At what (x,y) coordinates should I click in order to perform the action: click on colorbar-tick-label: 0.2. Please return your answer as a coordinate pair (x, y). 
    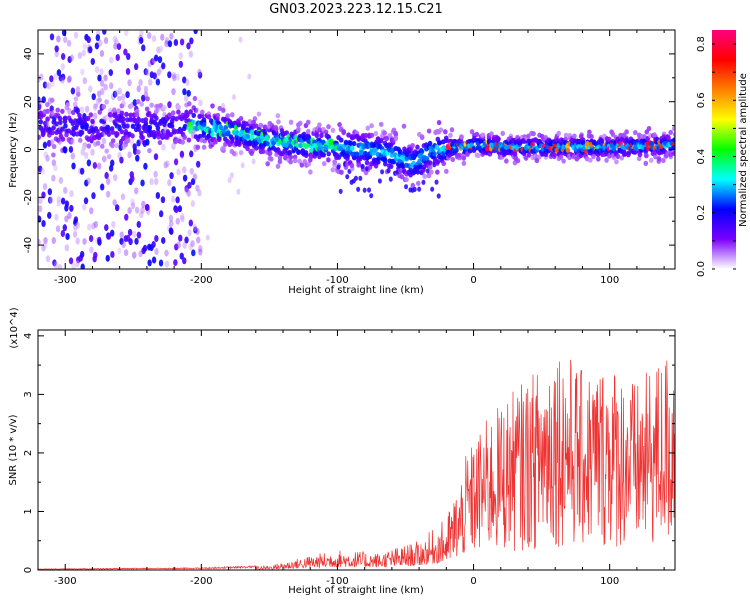
    Looking at the image, I should click on (701, 213).